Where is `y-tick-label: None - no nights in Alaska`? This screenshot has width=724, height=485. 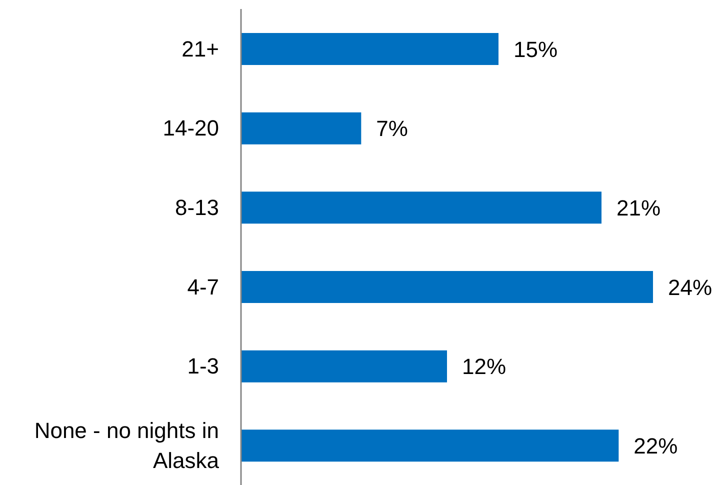 y-tick-label: None - no nights in Alaska is located at coordinates (127, 446).